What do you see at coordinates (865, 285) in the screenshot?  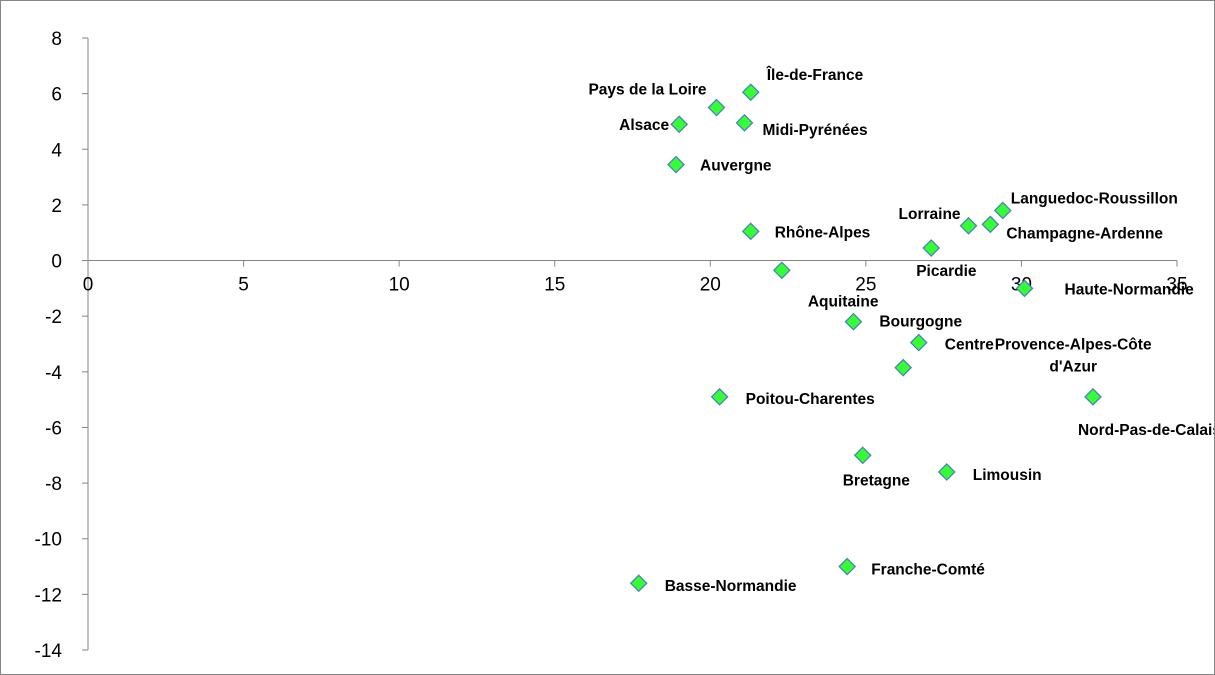 I see `x-tick-label: 25` at bounding box center [865, 285].